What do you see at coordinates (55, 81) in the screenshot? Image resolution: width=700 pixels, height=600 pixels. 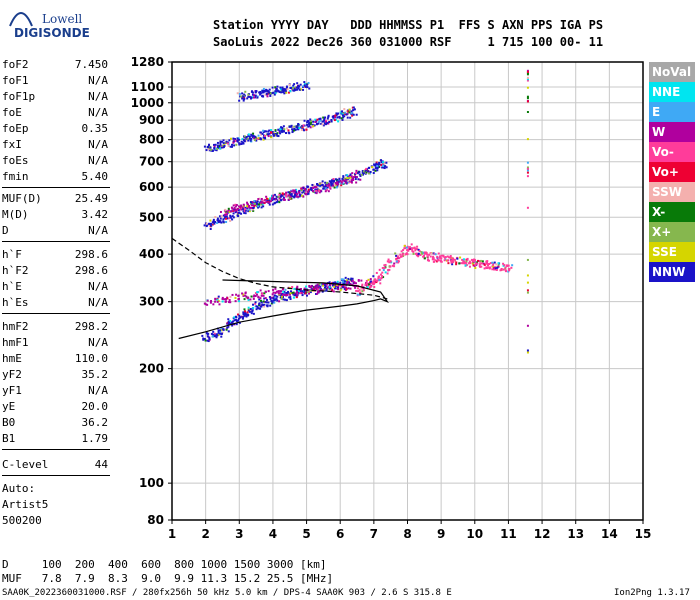 I see `param-row: foF1 N/A` at bounding box center [55, 81].